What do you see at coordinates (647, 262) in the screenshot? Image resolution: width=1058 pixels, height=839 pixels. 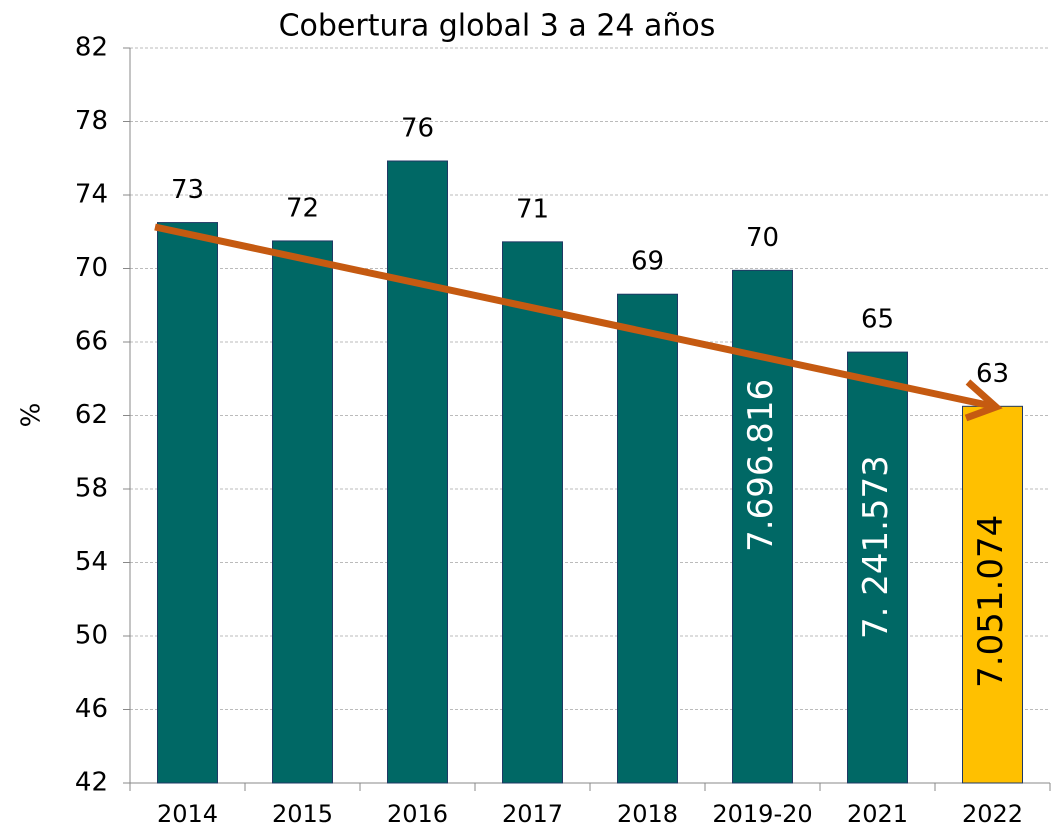 I see `value-label: 69` at bounding box center [647, 262].